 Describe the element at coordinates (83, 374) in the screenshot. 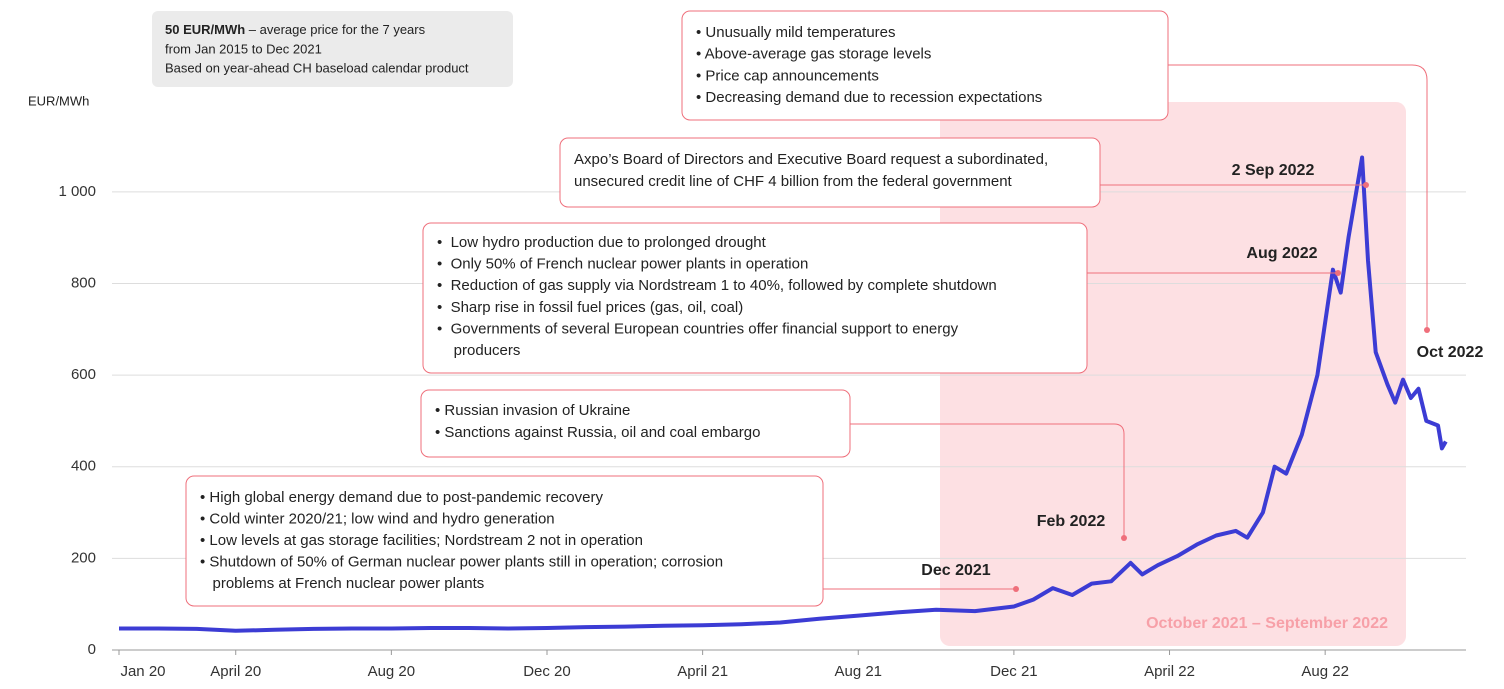

I see `y-tick-label: 600` at that location.